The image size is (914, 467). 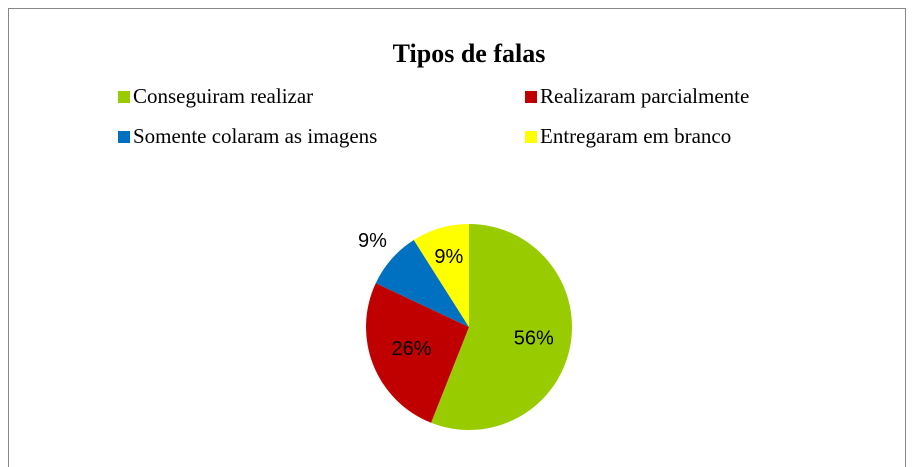 What do you see at coordinates (223, 96) in the screenshot?
I see `legend-label: Conseguiram realizar` at bounding box center [223, 96].